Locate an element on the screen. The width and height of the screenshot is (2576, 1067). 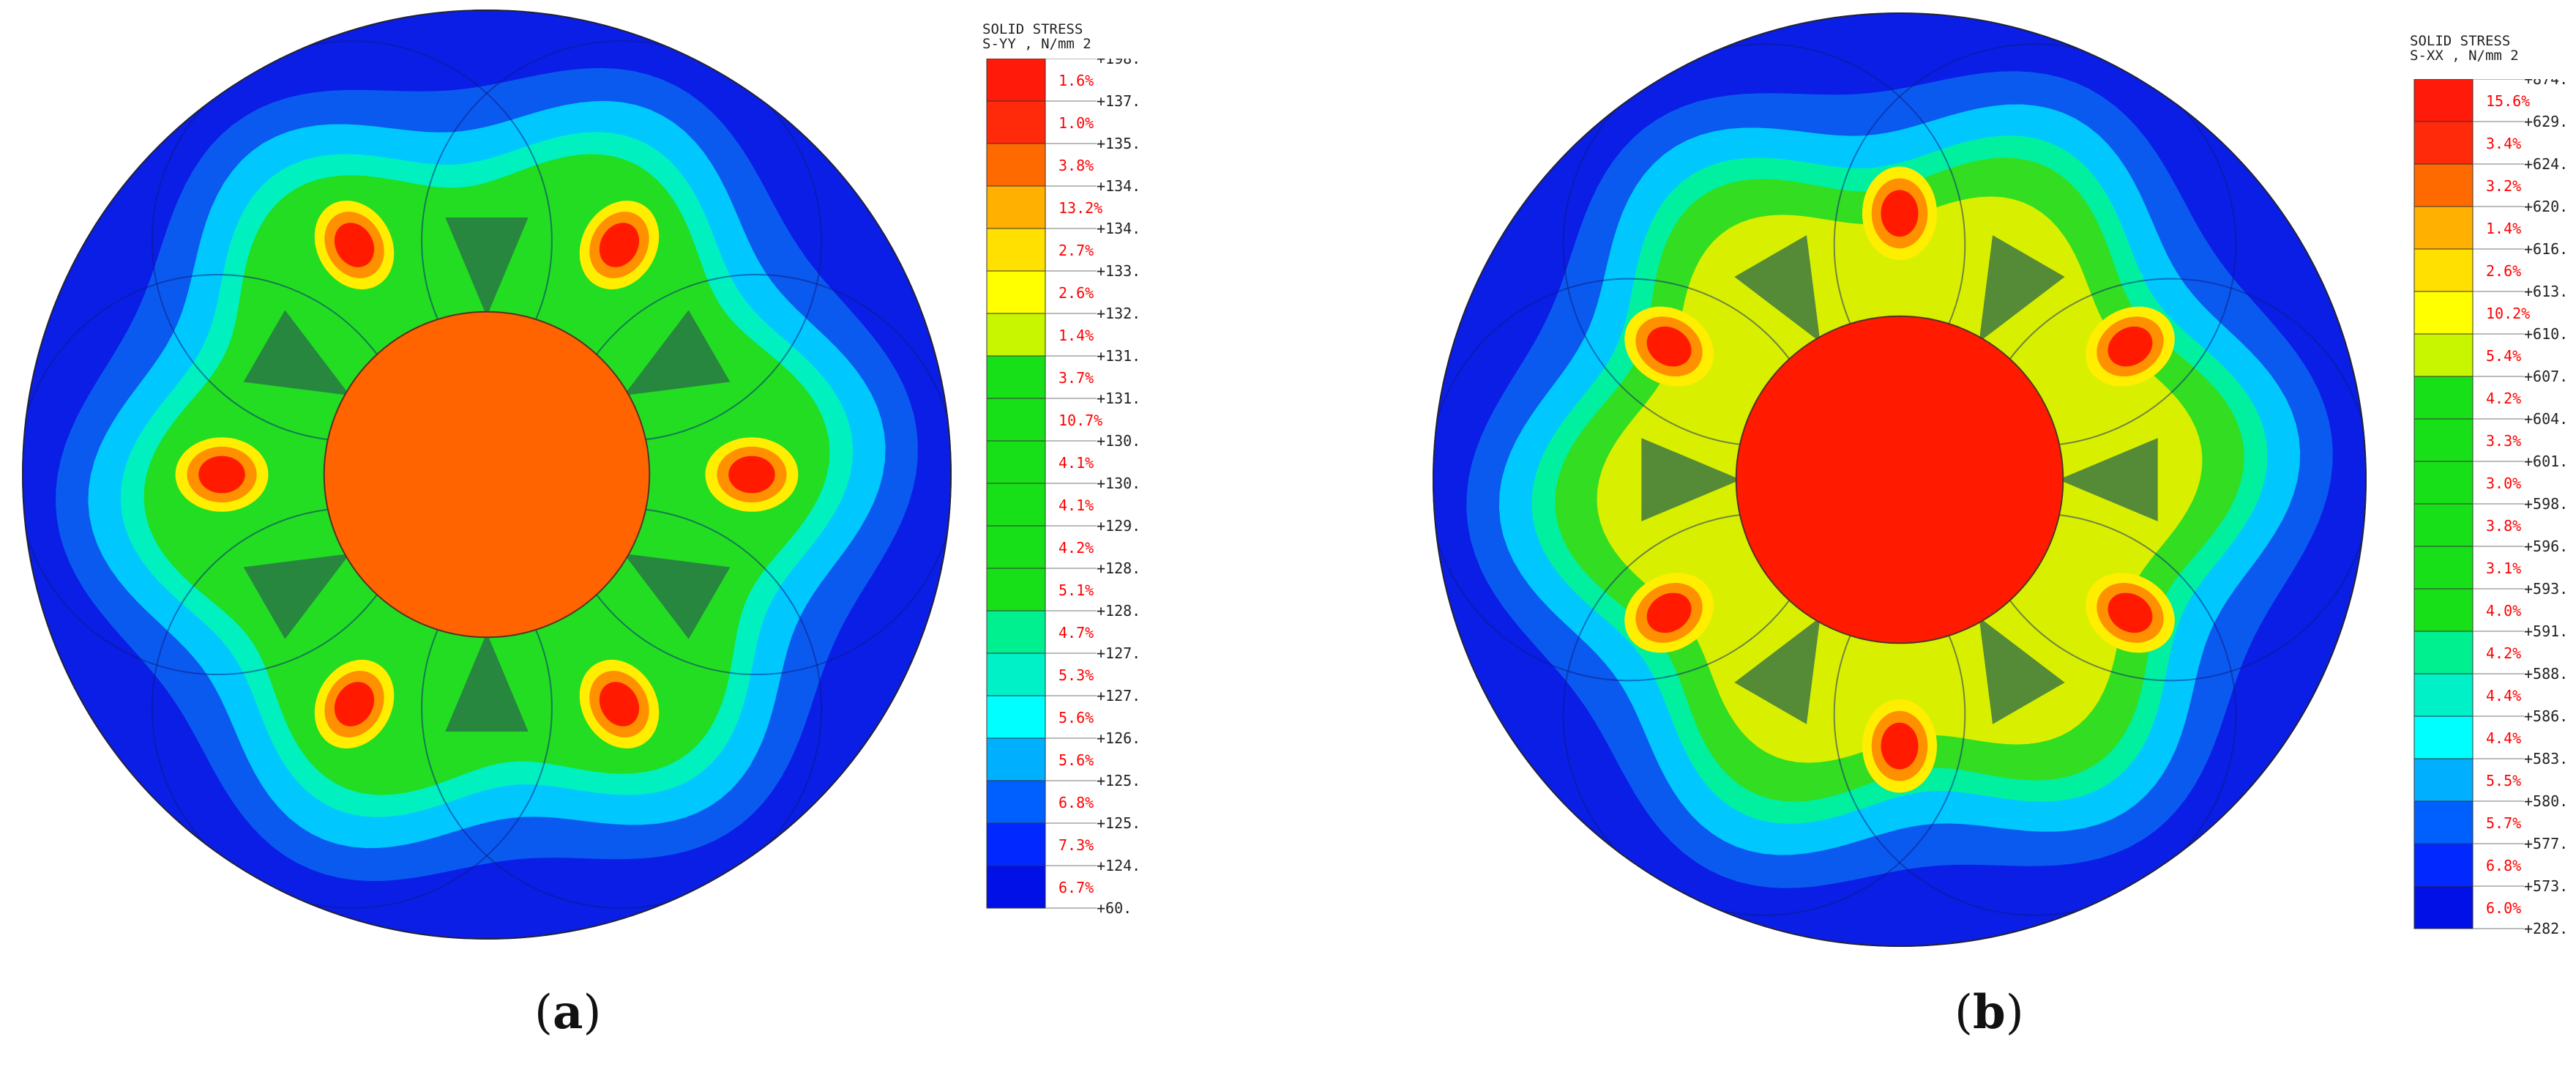
legend-title-line2-b: S-XX , N/mm 2 is located at coordinates (2464, 56).